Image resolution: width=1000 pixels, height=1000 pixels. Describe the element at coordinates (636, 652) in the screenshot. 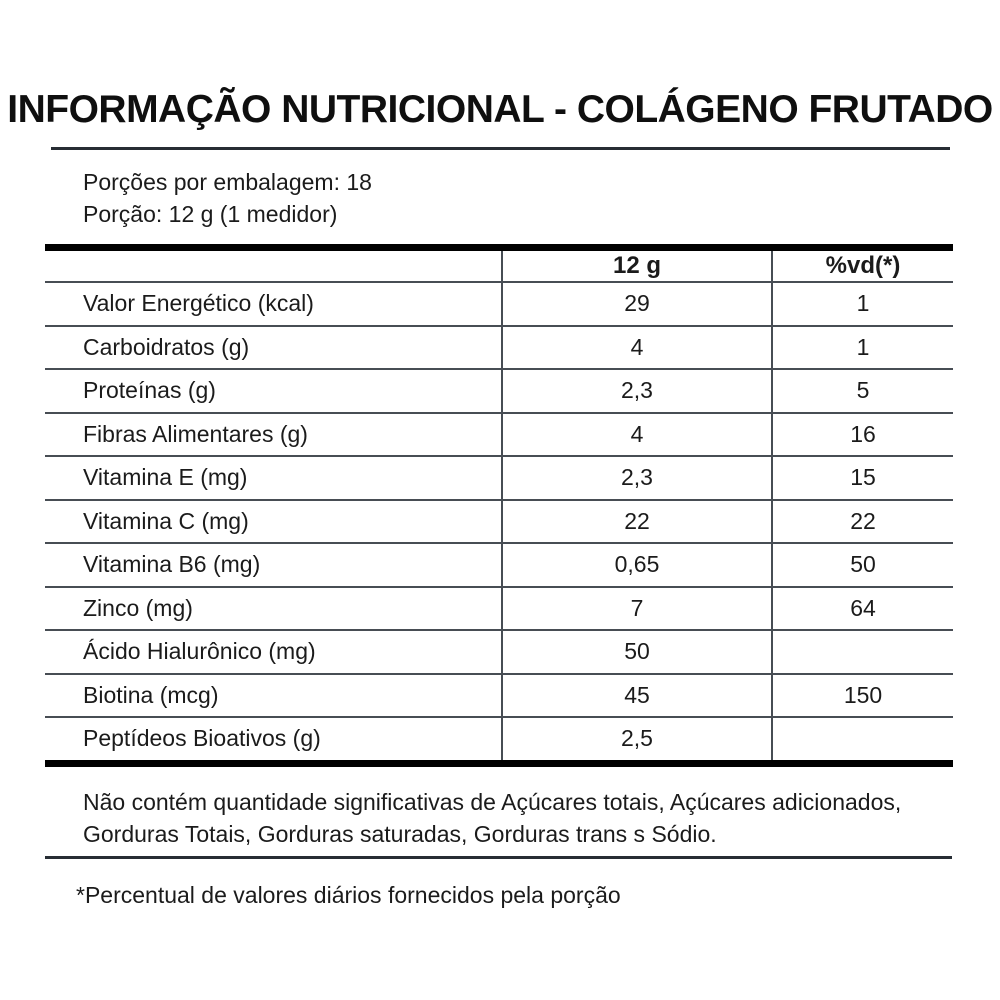

I see `nutrient-amount: 50` at that location.